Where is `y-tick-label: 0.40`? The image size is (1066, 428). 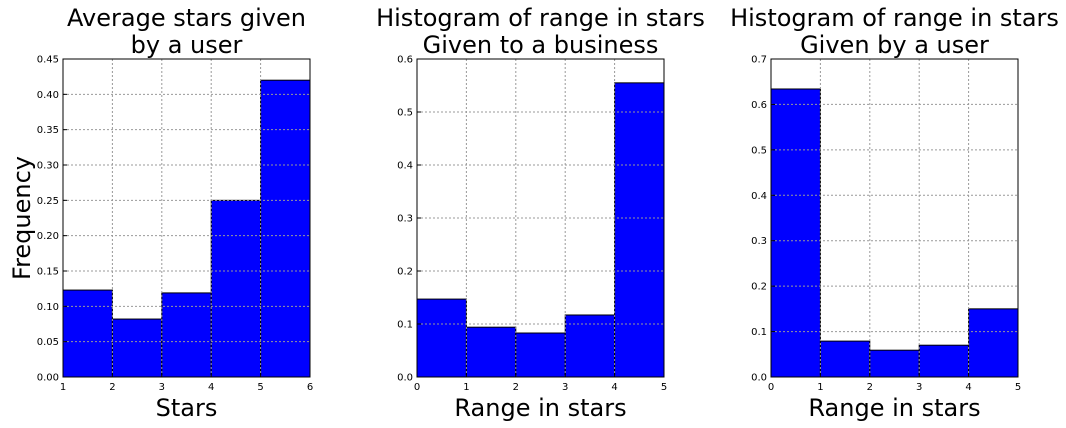 y-tick-label: 0.40 is located at coordinates (48, 95).